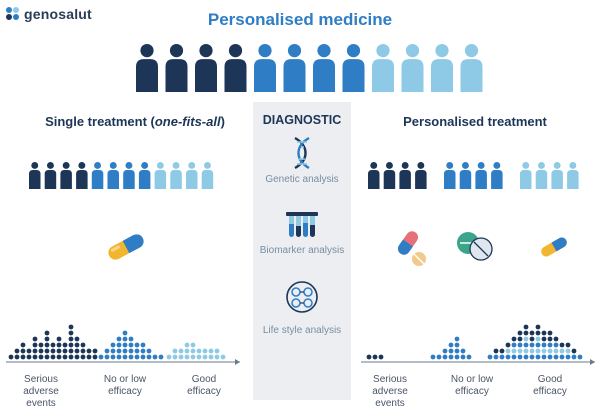  Describe the element at coordinates (554, 247) in the screenshot. I see `capsule-small-icon` at that location.